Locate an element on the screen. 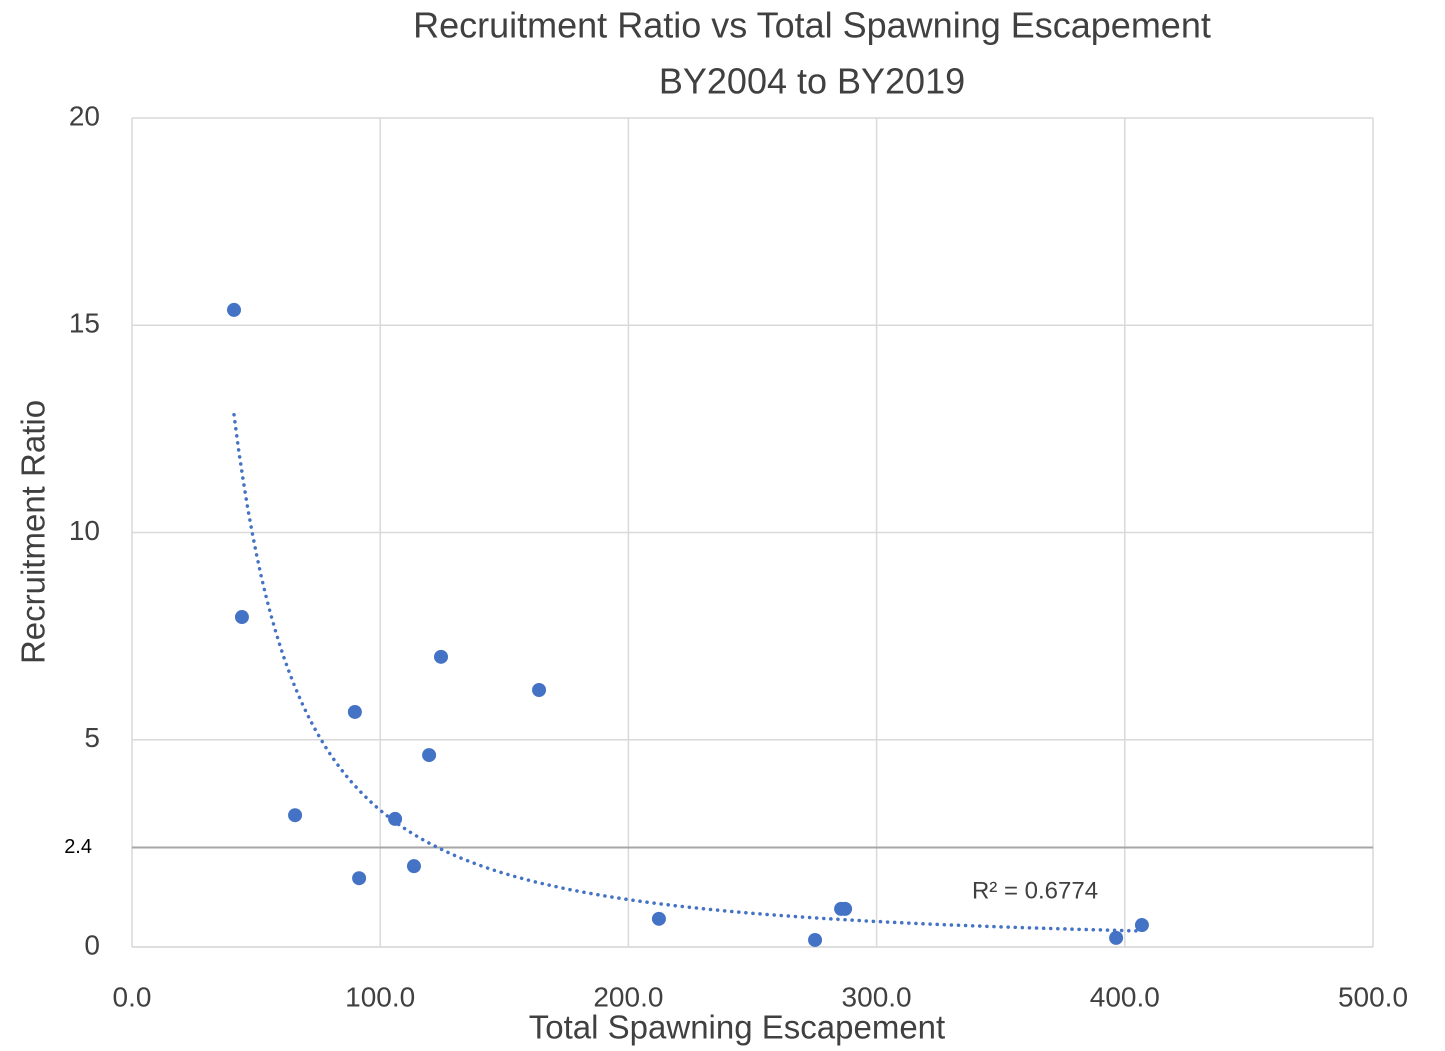 The height and width of the screenshot is (1051, 1445). x-tick-label: 0.0 is located at coordinates (132, 996).